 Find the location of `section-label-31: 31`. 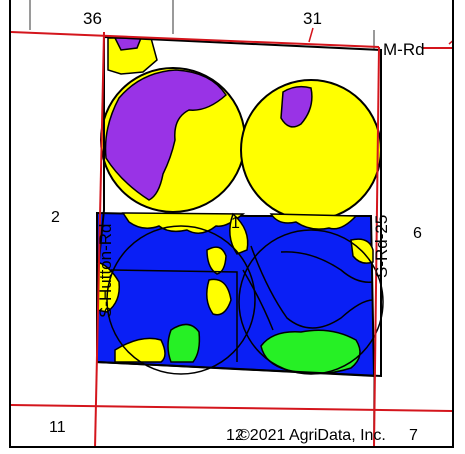

section-label-31: 31 is located at coordinates (312, 18).